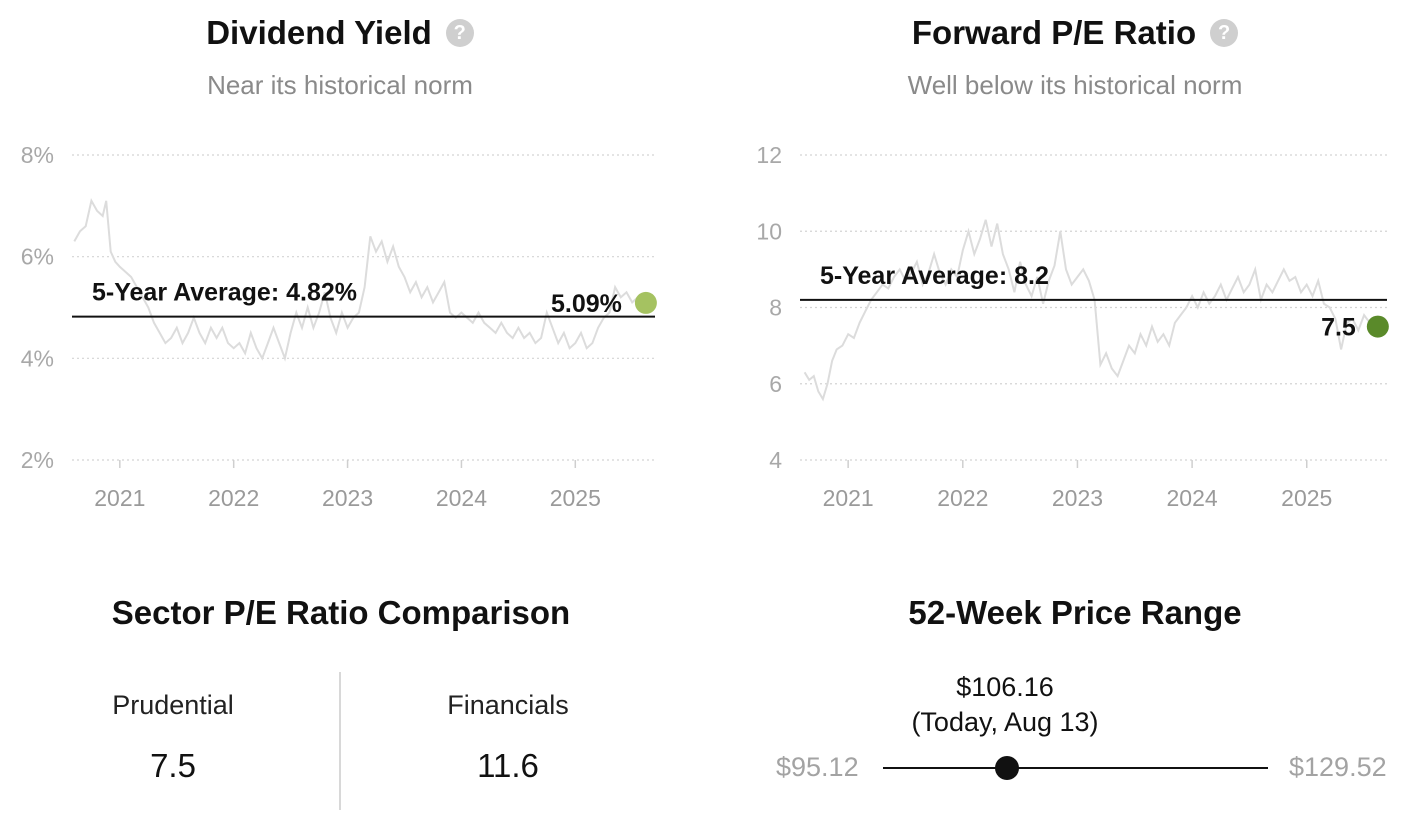 The image size is (1420, 824). What do you see at coordinates (508, 737) in the screenshot?
I see `sector-pe-column: Financials 11.6` at bounding box center [508, 737].